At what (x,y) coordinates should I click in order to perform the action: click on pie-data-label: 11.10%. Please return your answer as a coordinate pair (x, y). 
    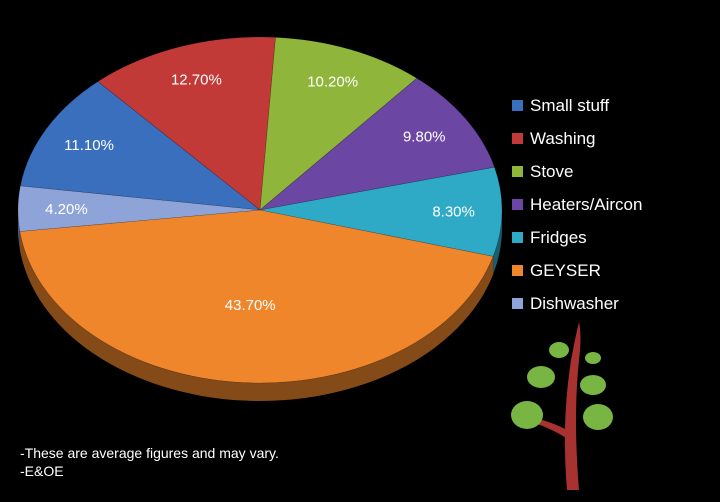
    Looking at the image, I should click on (89, 145).